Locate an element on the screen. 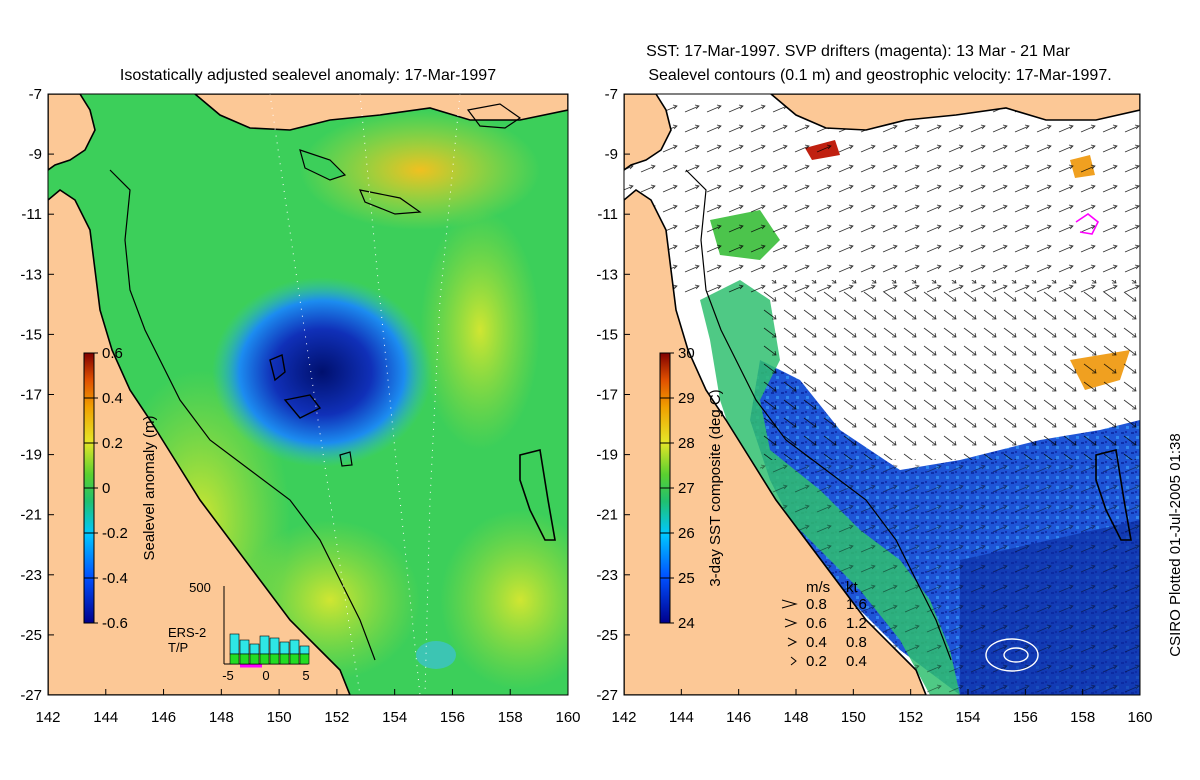 This screenshot has width=1200, height=780. x-tick-label: 150 is located at coordinates (853, 717).